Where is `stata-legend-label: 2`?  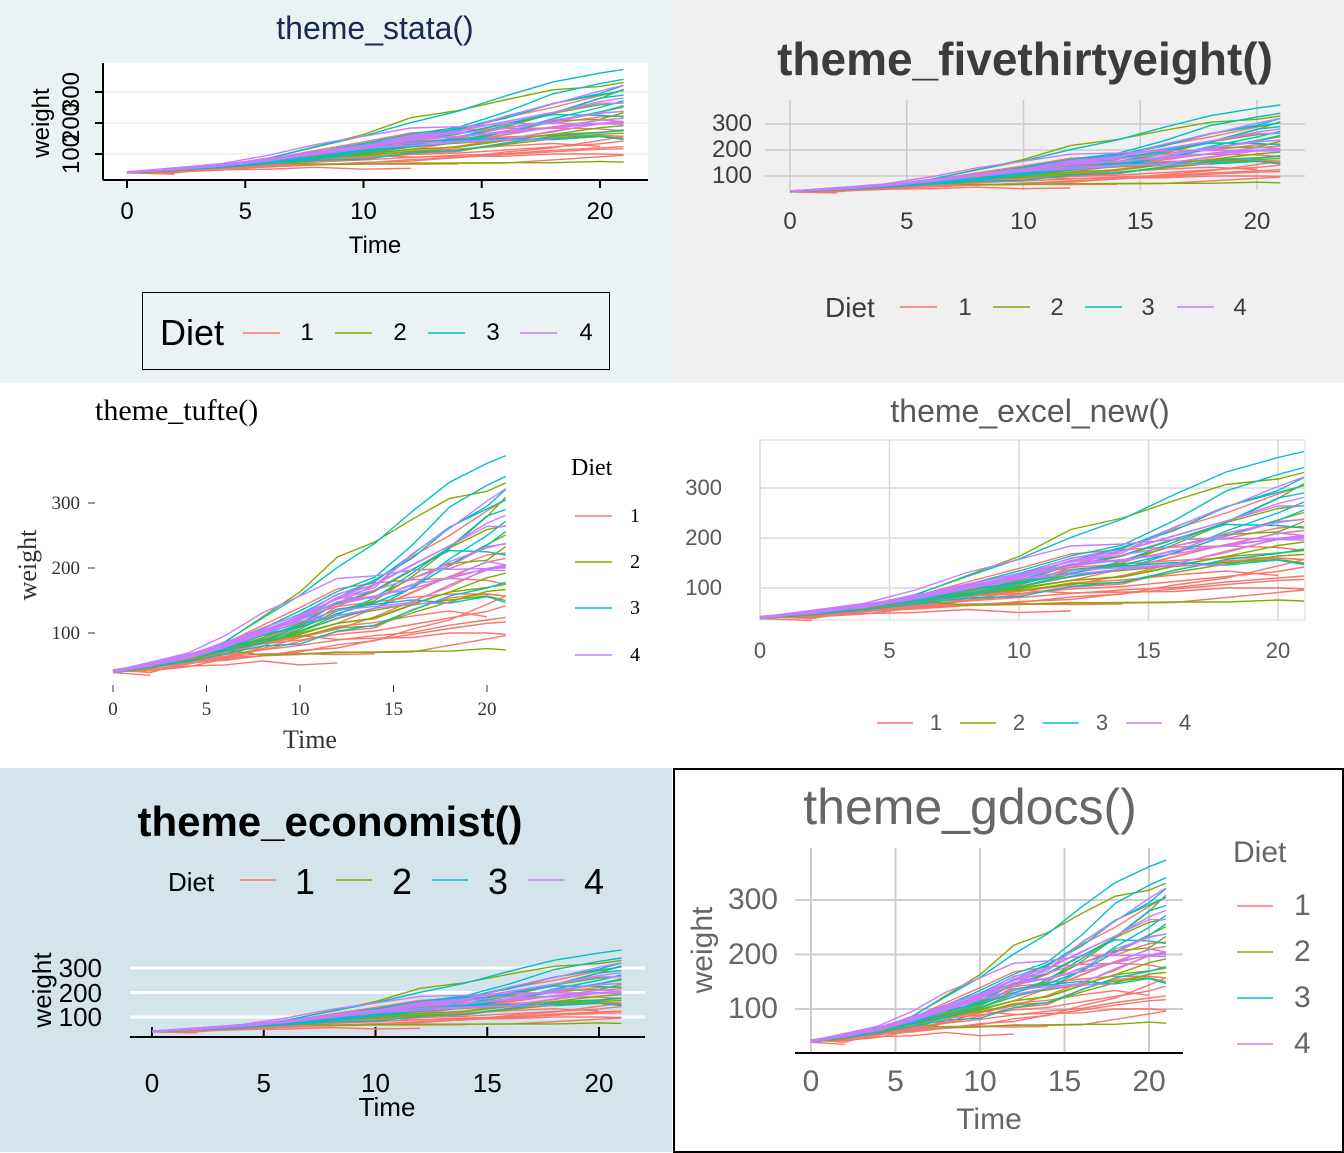
stata-legend-label: 2 is located at coordinates (400, 332).